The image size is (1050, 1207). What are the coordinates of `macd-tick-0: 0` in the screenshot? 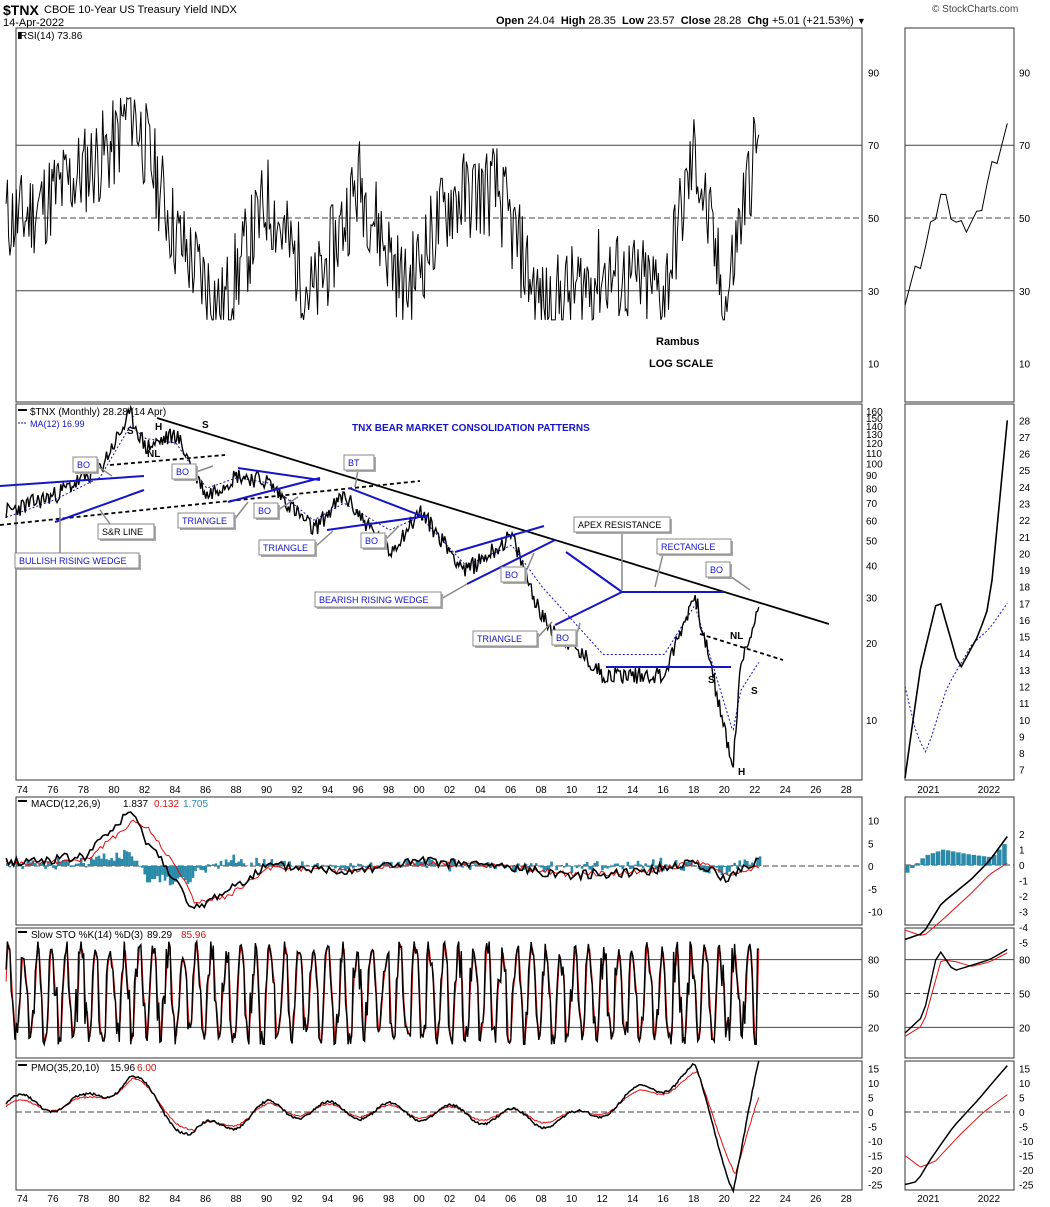 It's located at (871, 867).